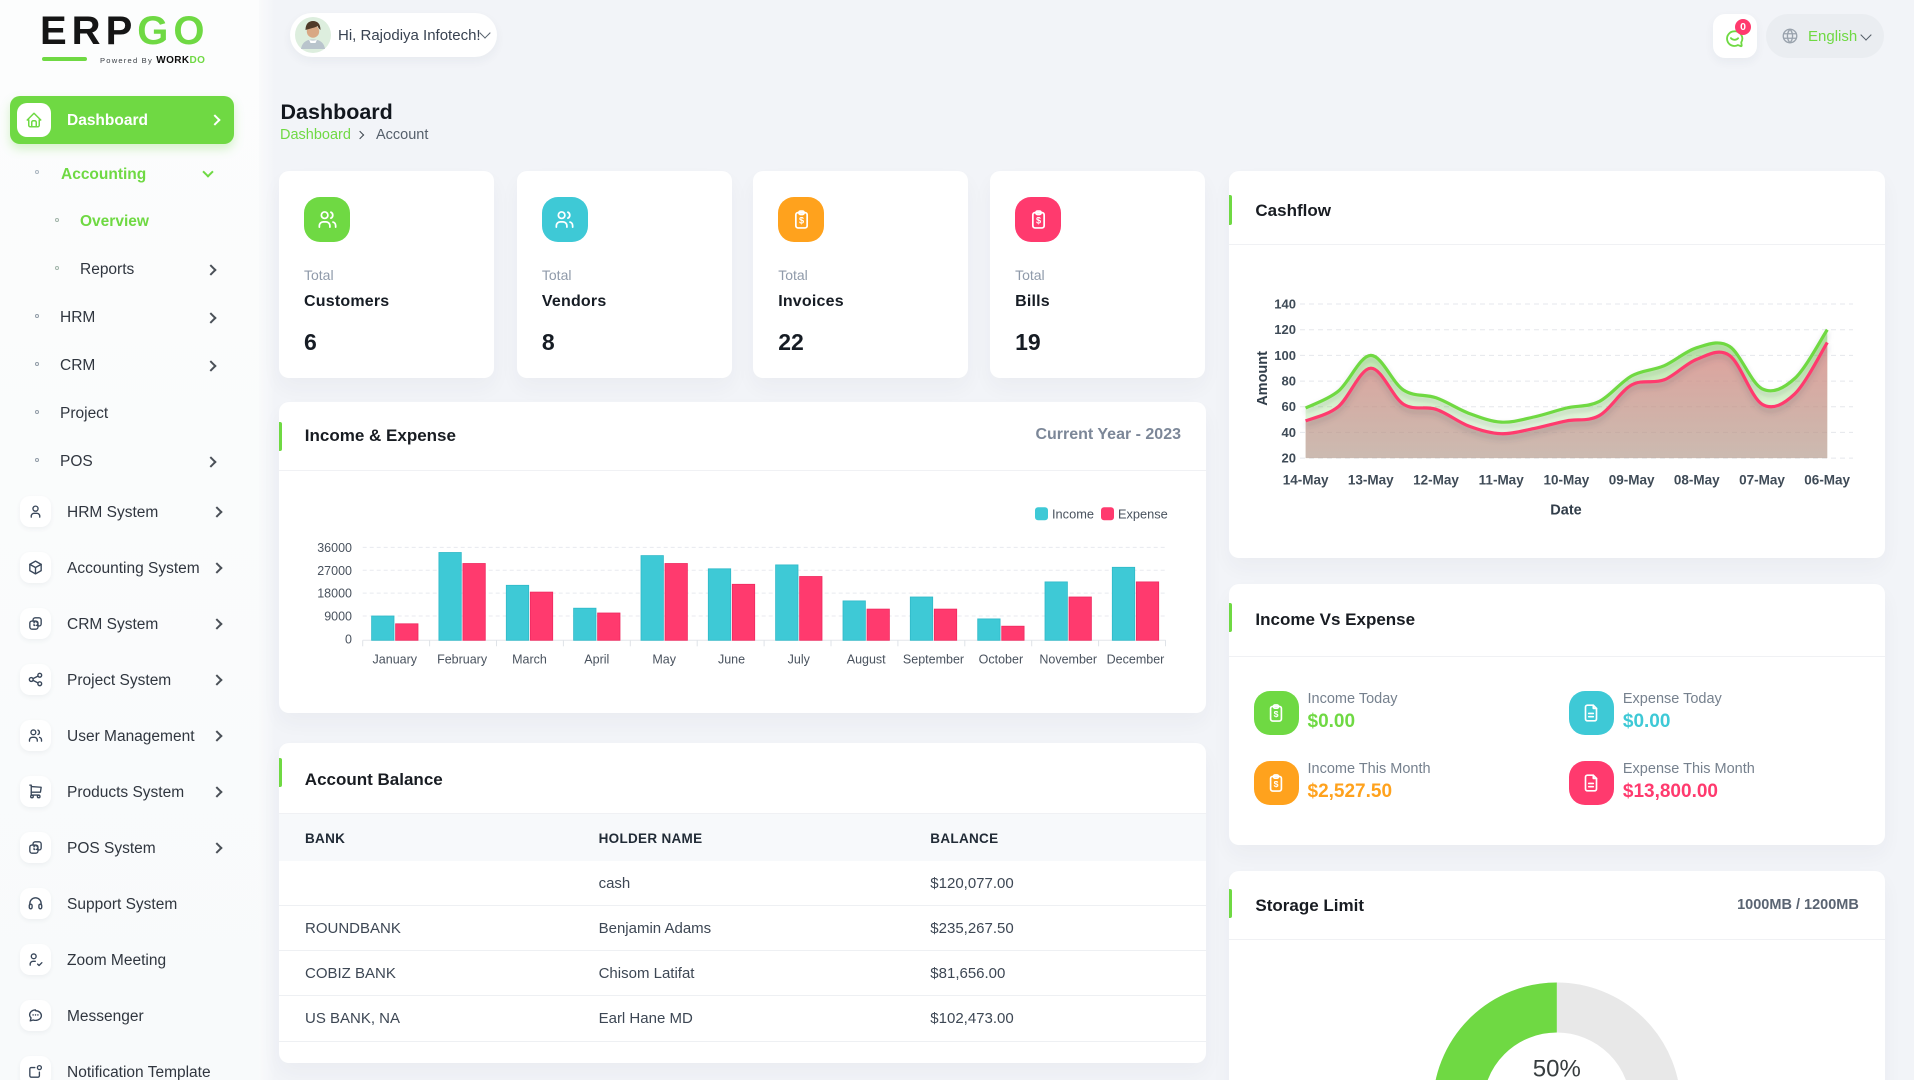  I want to click on svg-text: 40, so click(1289, 431).